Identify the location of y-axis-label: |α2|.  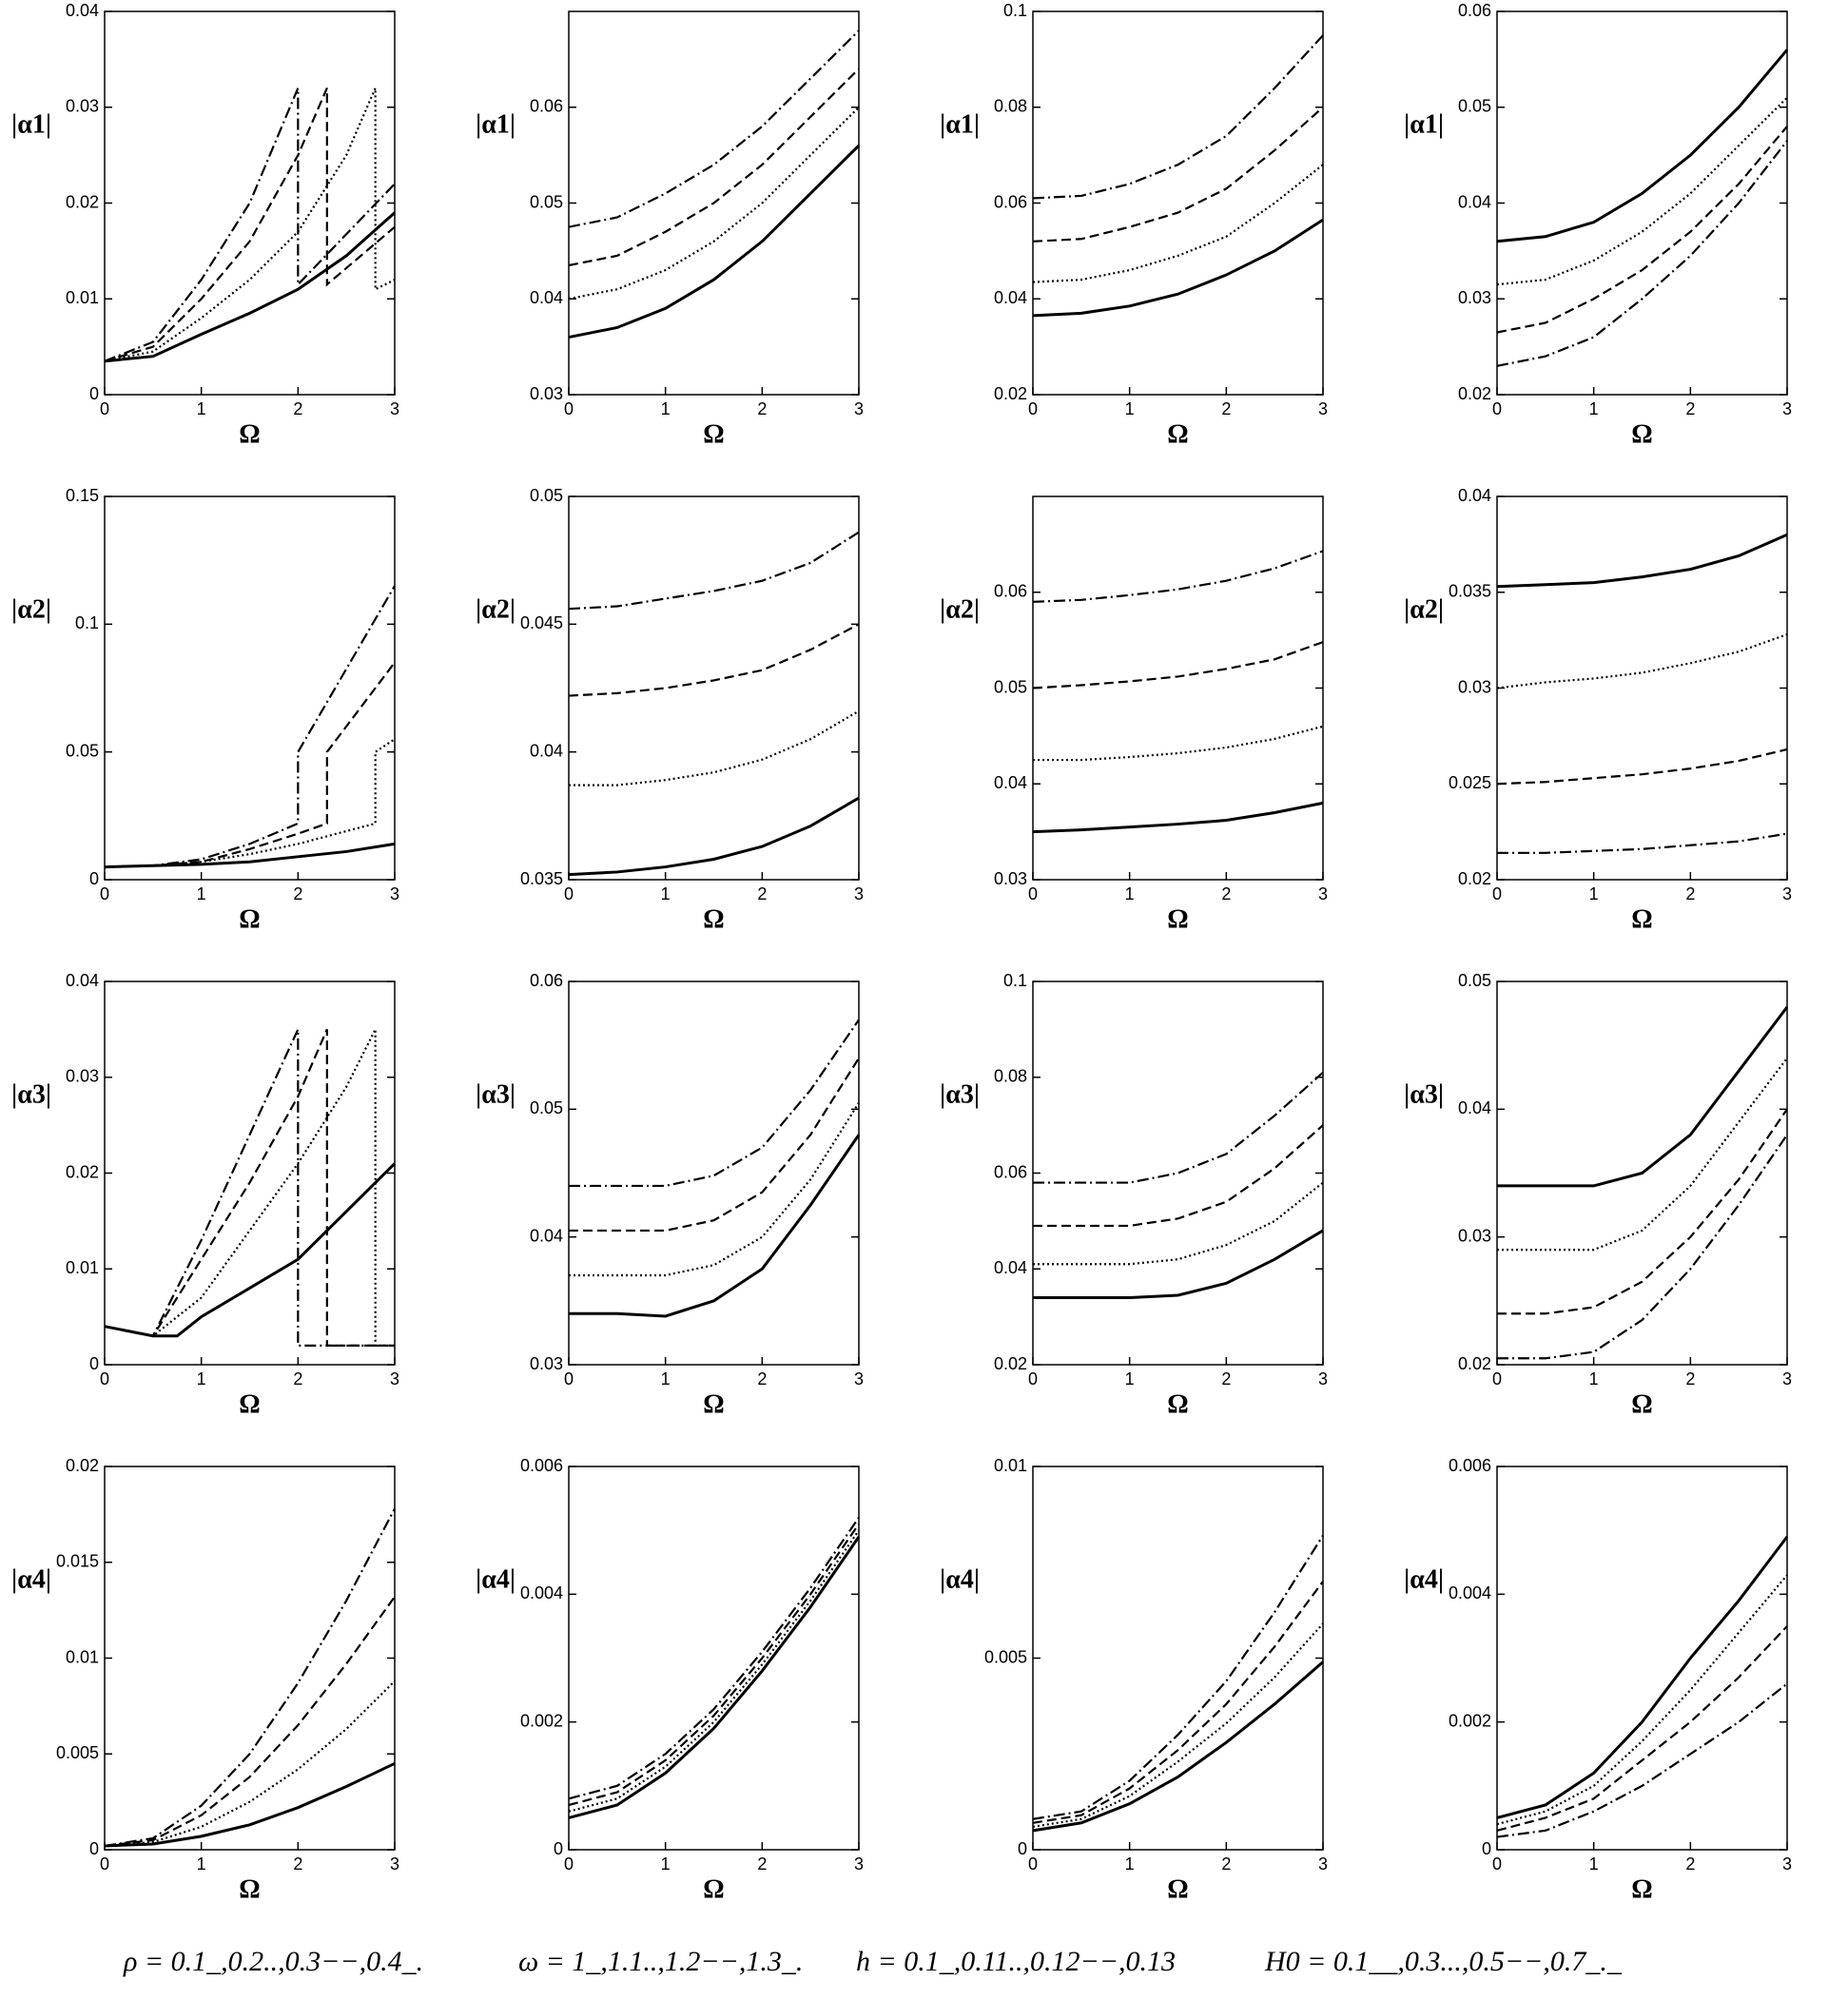
(1424, 609).